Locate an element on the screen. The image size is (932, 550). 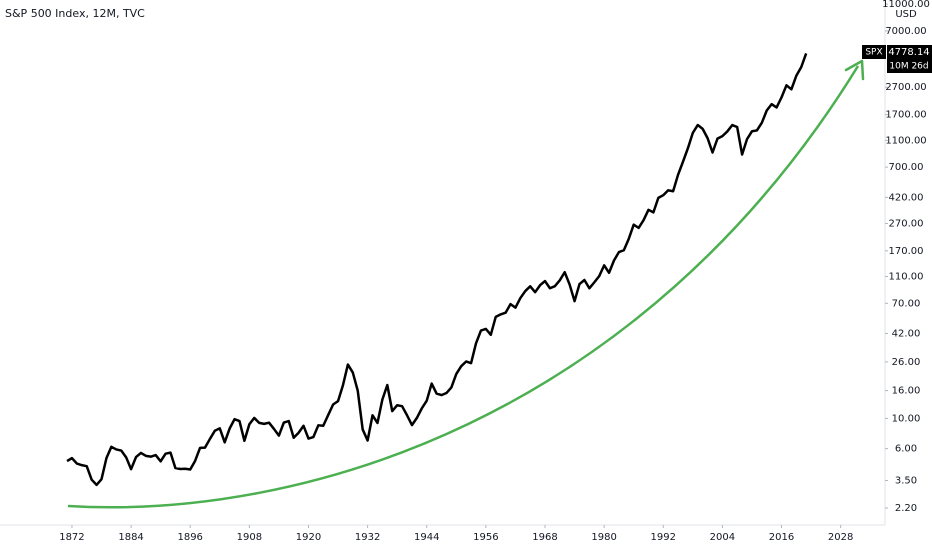
y-tick-label: 170.00 is located at coordinates (906, 251).